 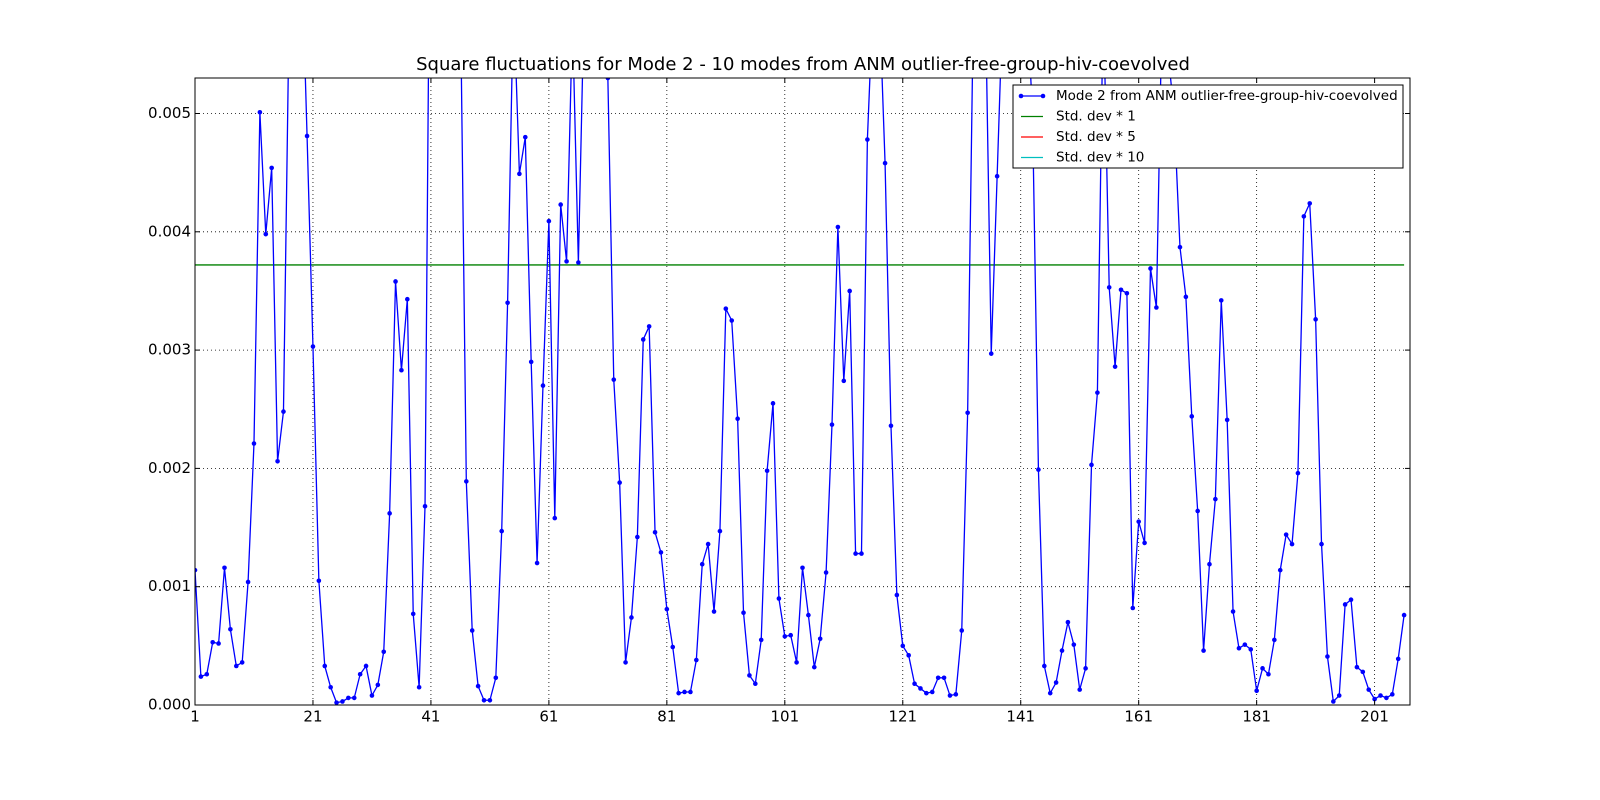 What do you see at coordinates (784, 717) in the screenshot?
I see `x-tick-label: 101` at bounding box center [784, 717].